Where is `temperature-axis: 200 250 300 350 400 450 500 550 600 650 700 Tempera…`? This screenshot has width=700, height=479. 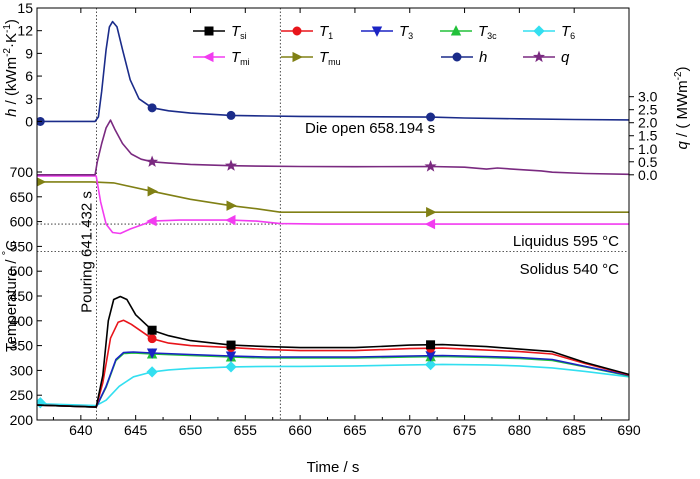 temperature-axis: 200 250 300 350 400 450 500 550 600 650 700 Tempera… is located at coordinates (21, 296).